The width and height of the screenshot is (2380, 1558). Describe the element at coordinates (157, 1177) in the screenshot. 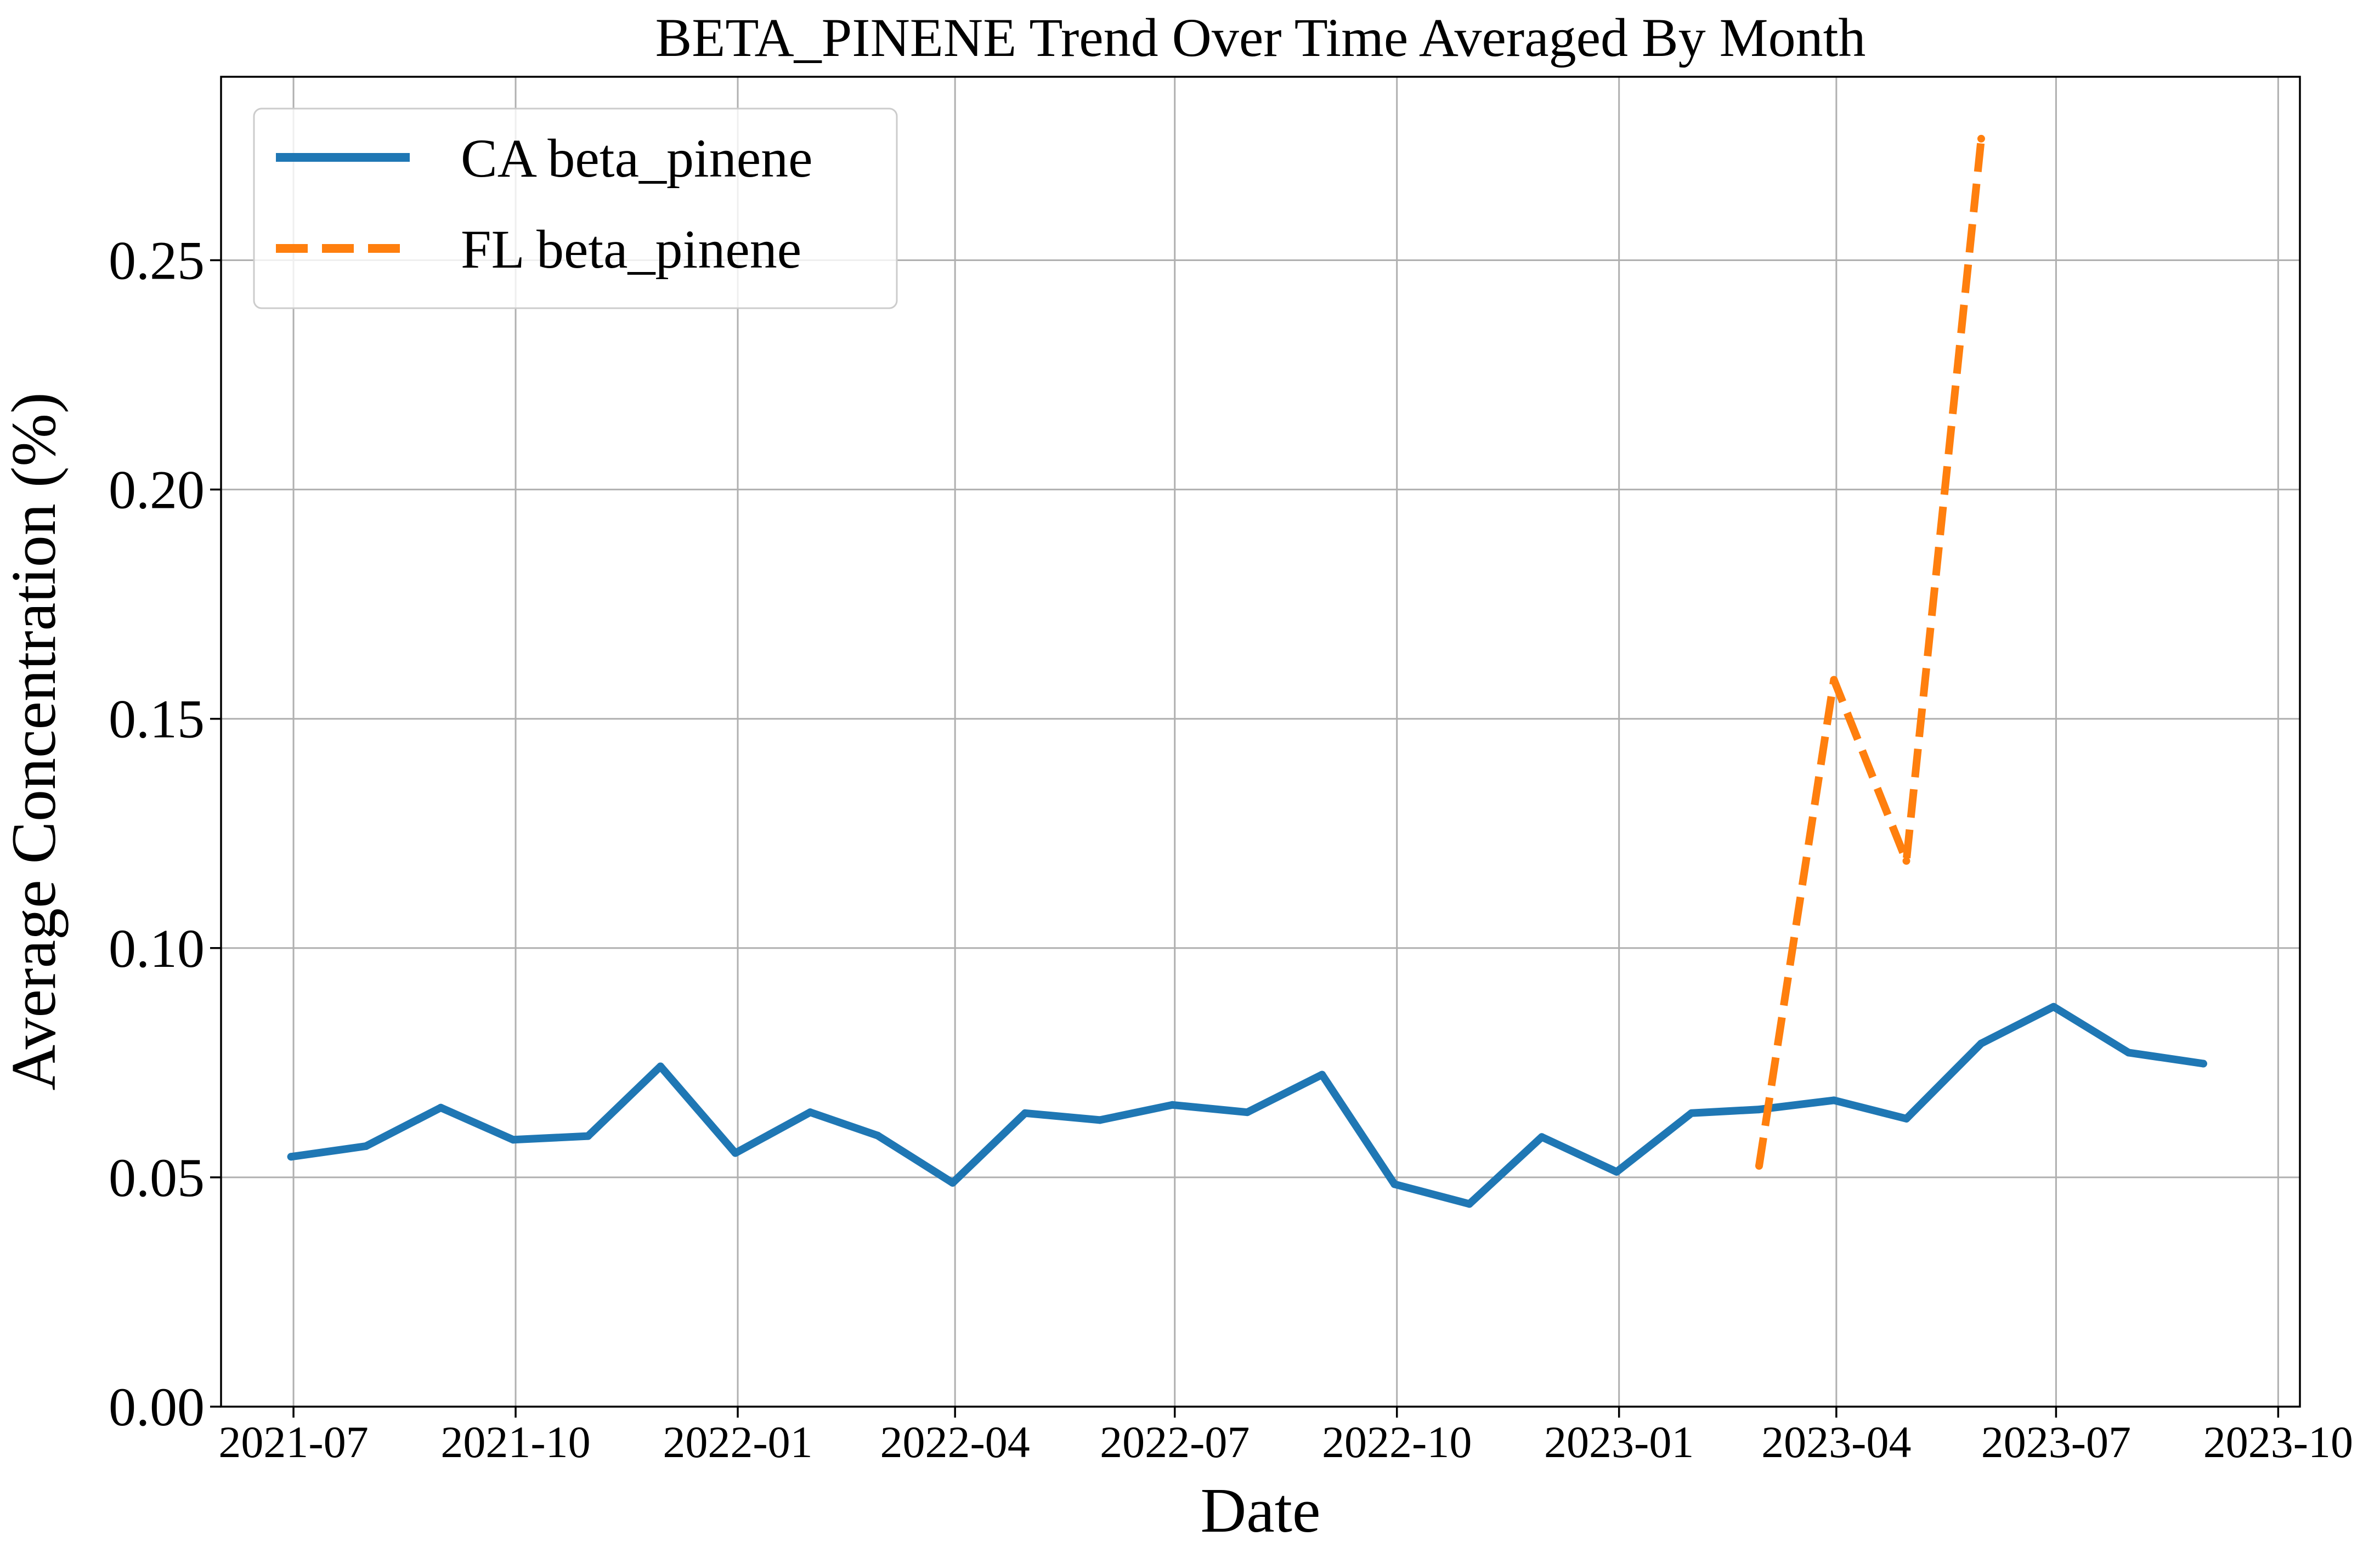

I see `y-tick-label: 0.05` at that location.